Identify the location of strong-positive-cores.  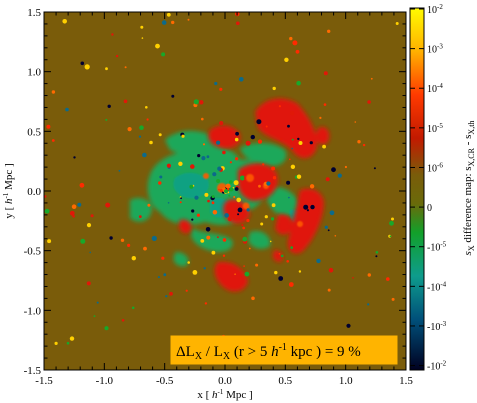
(253, 200).